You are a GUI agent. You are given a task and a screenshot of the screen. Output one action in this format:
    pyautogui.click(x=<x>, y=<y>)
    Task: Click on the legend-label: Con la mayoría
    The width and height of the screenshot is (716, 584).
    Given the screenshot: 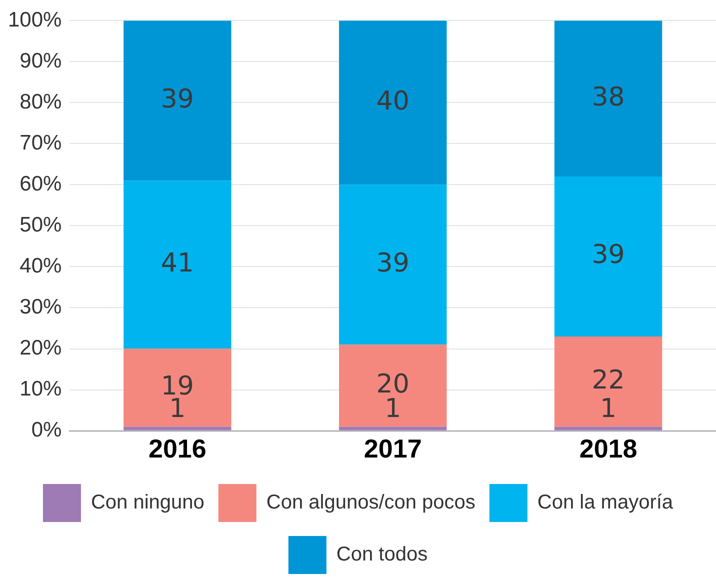 What is the action you would take?
    pyautogui.click(x=605, y=503)
    